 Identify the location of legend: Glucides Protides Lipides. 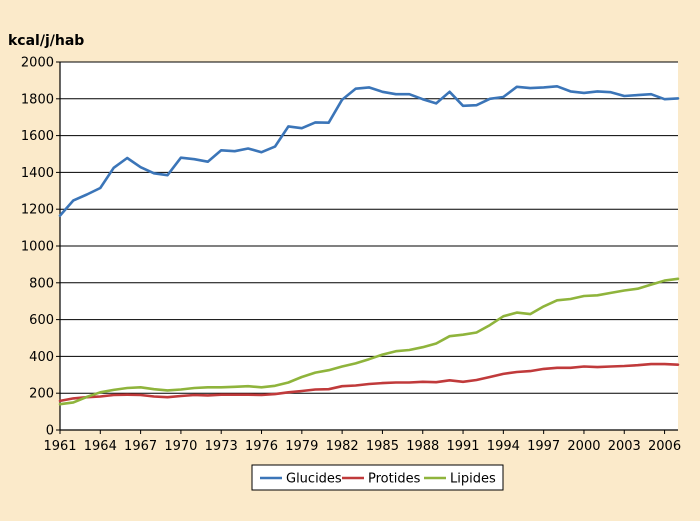
(377, 477).